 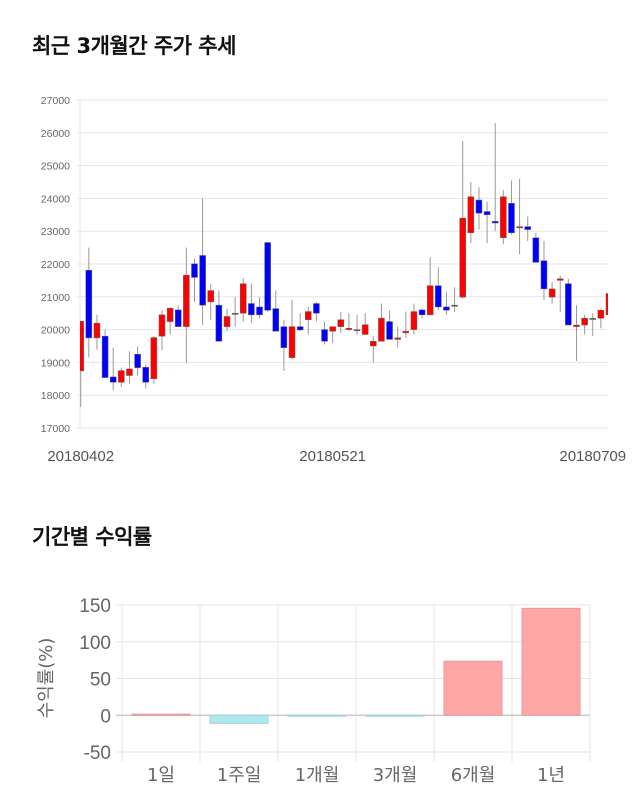 I want to click on x-tick-label: 1일, so click(x=161, y=775).